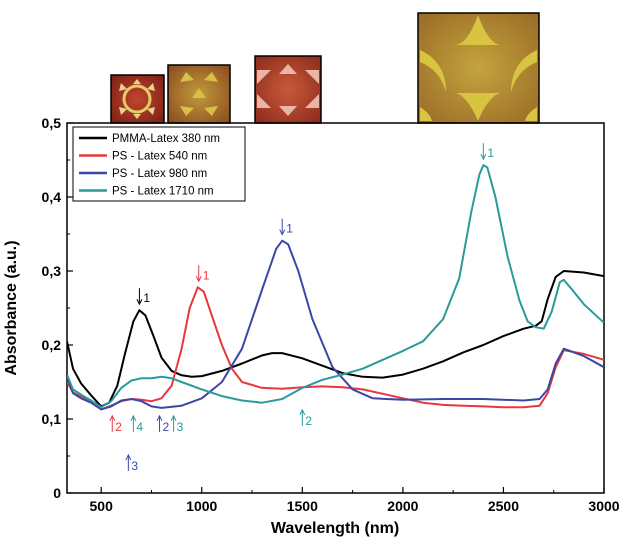 This screenshot has width=626, height=539. What do you see at coordinates (355, 500) in the screenshot?
I see `x-ticks: 500 1000 1500 2000 2500 3000` at bounding box center [355, 500].